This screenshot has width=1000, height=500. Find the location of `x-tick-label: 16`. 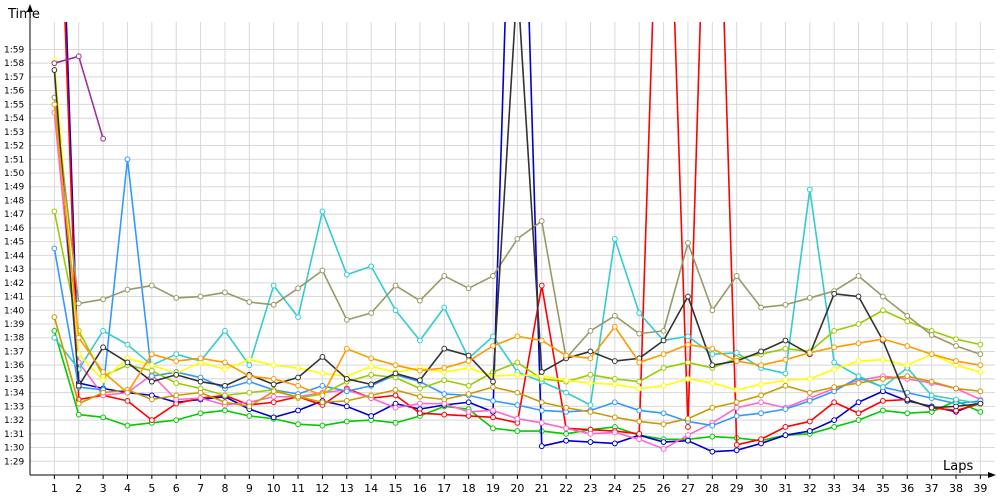

x-tick-label: 16 is located at coordinates (420, 488).